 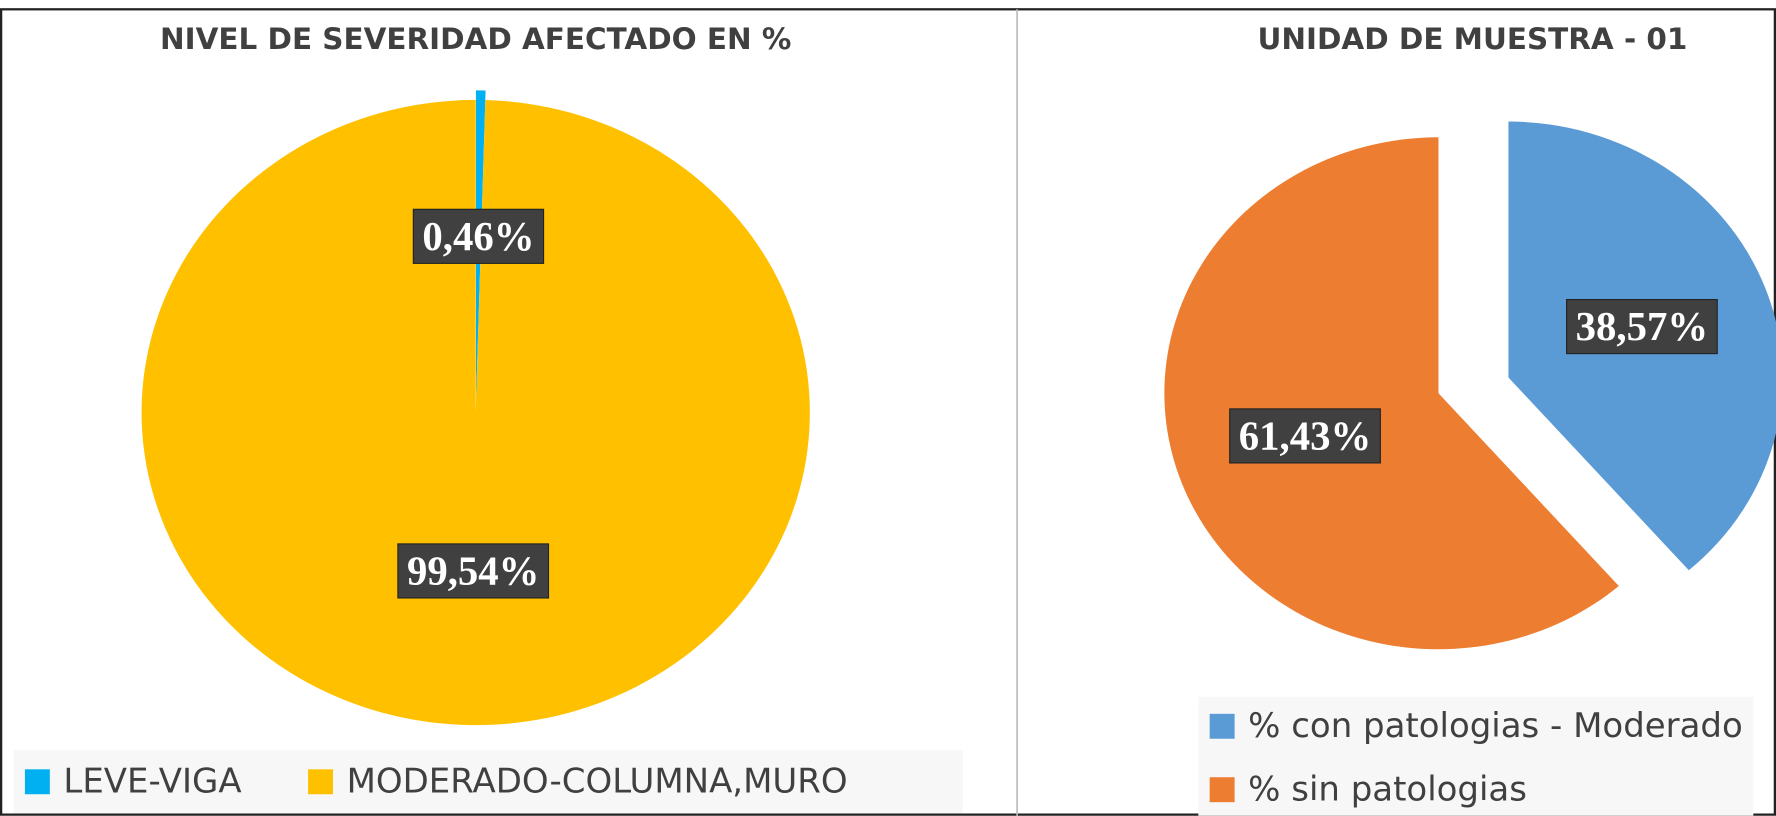 What do you see at coordinates (1495, 726) in the screenshot?
I see `legend-label: % con patologias - Moderado` at bounding box center [1495, 726].